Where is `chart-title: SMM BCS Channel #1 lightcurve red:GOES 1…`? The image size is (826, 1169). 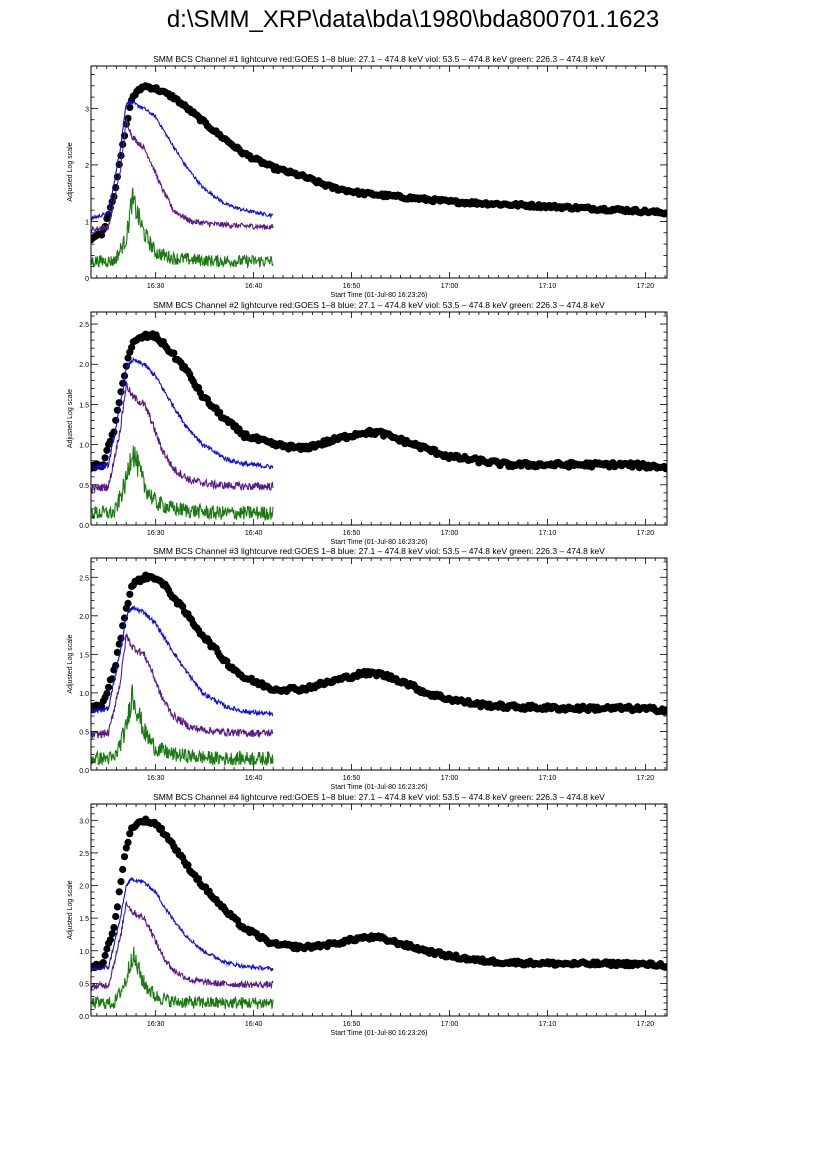
chart-title: SMM BCS Channel #1 lightcurve red:GOES 1… is located at coordinates (379, 59).